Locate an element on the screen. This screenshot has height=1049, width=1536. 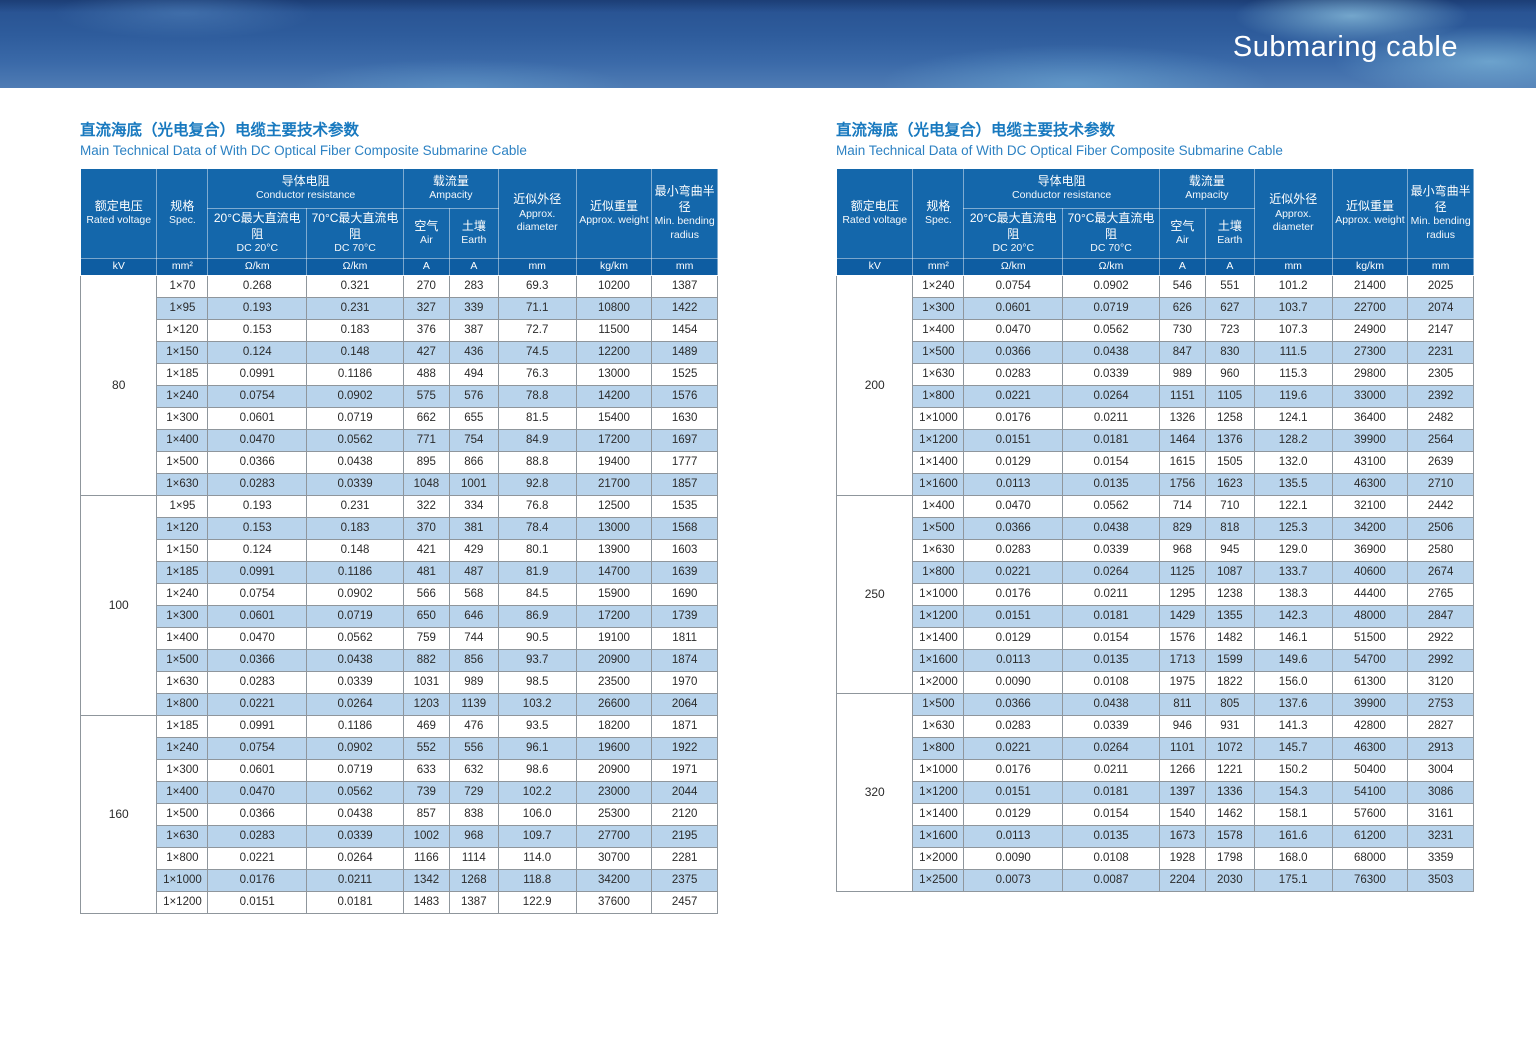
table-cell-air: 469 is located at coordinates (426, 726).